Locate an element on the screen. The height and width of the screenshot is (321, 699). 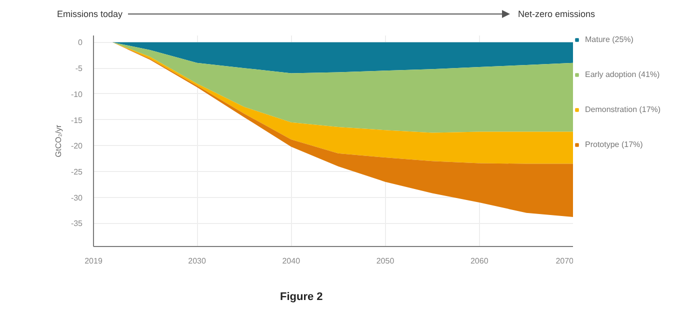
x-tick-label: 2040 is located at coordinates (291, 261).